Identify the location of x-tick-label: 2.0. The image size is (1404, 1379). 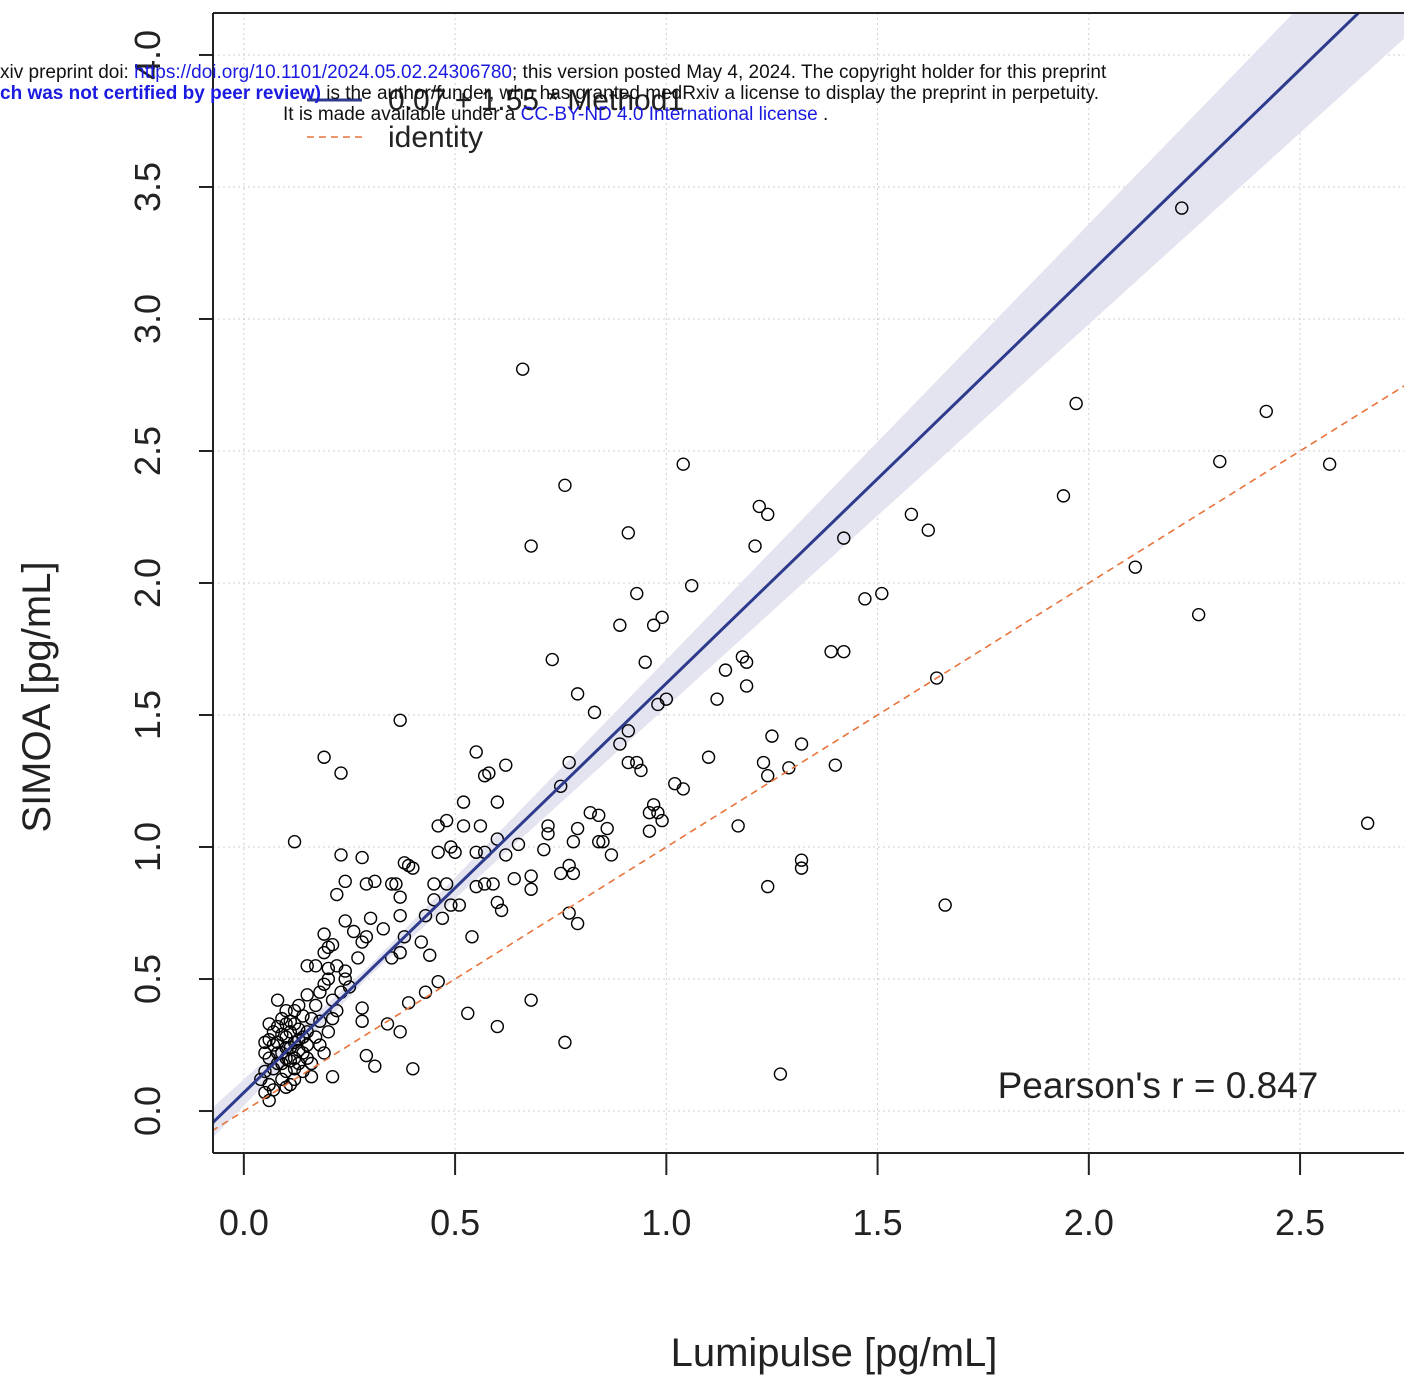
(1089, 1222).